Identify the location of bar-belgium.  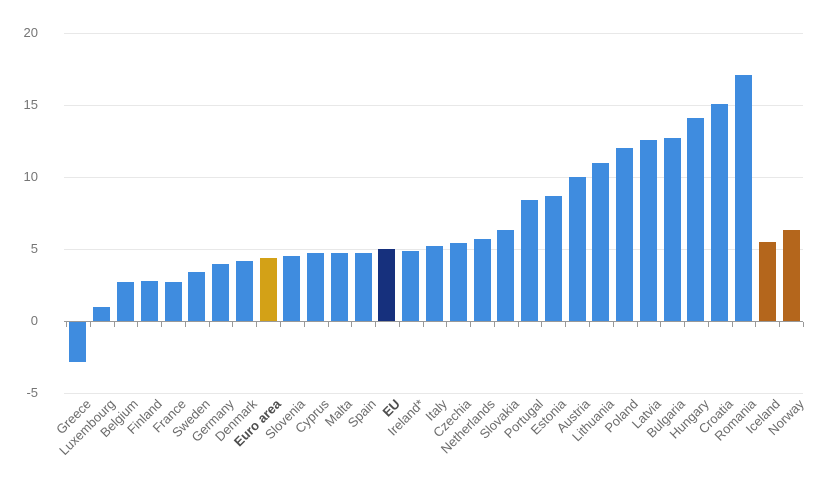
(125, 301).